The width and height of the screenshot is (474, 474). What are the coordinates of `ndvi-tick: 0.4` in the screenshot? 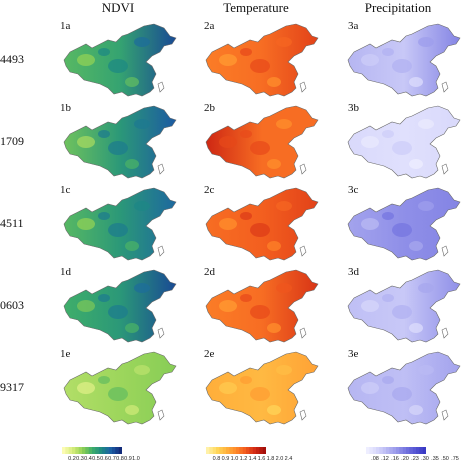 It's located at (88, 459).